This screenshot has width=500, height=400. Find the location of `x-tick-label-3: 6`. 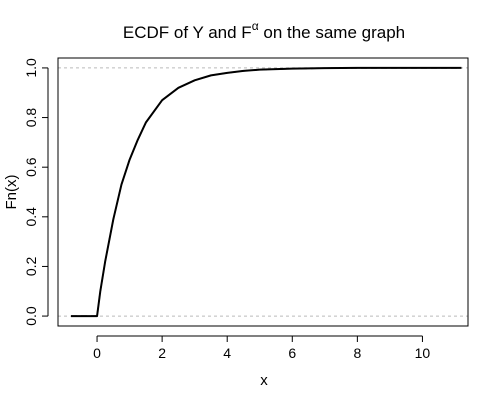

x-tick-label-3: 6 is located at coordinates (292, 353).